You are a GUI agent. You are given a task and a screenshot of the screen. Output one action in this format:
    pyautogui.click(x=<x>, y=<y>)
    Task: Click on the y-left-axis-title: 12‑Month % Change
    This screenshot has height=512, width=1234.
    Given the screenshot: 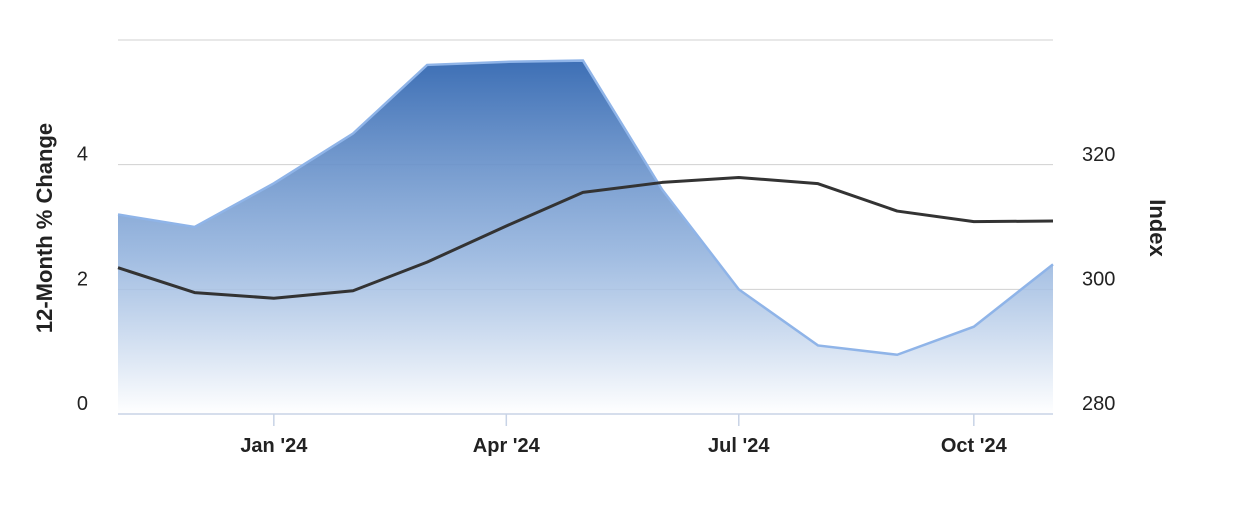 What is the action you would take?
    pyautogui.click(x=44, y=228)
    